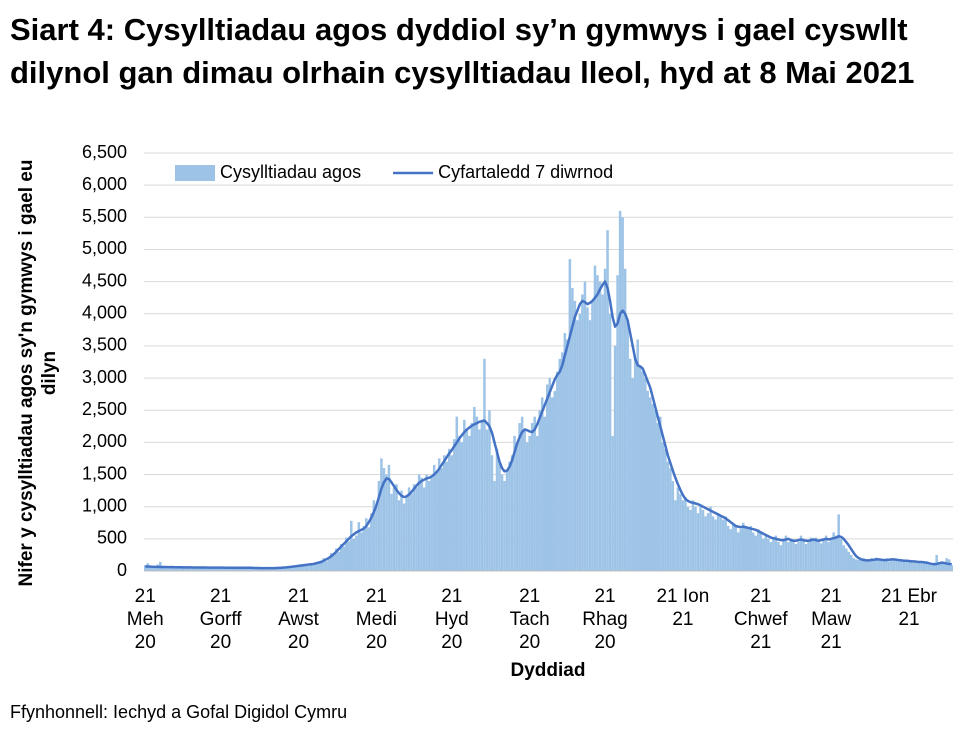 The width and height of the screenshot is (967, 731). What do you see at coordinates (605, 619) in the screenshot?
I see `x-tick-label: 21 Rhag 20` at bounding box center [605, 619].